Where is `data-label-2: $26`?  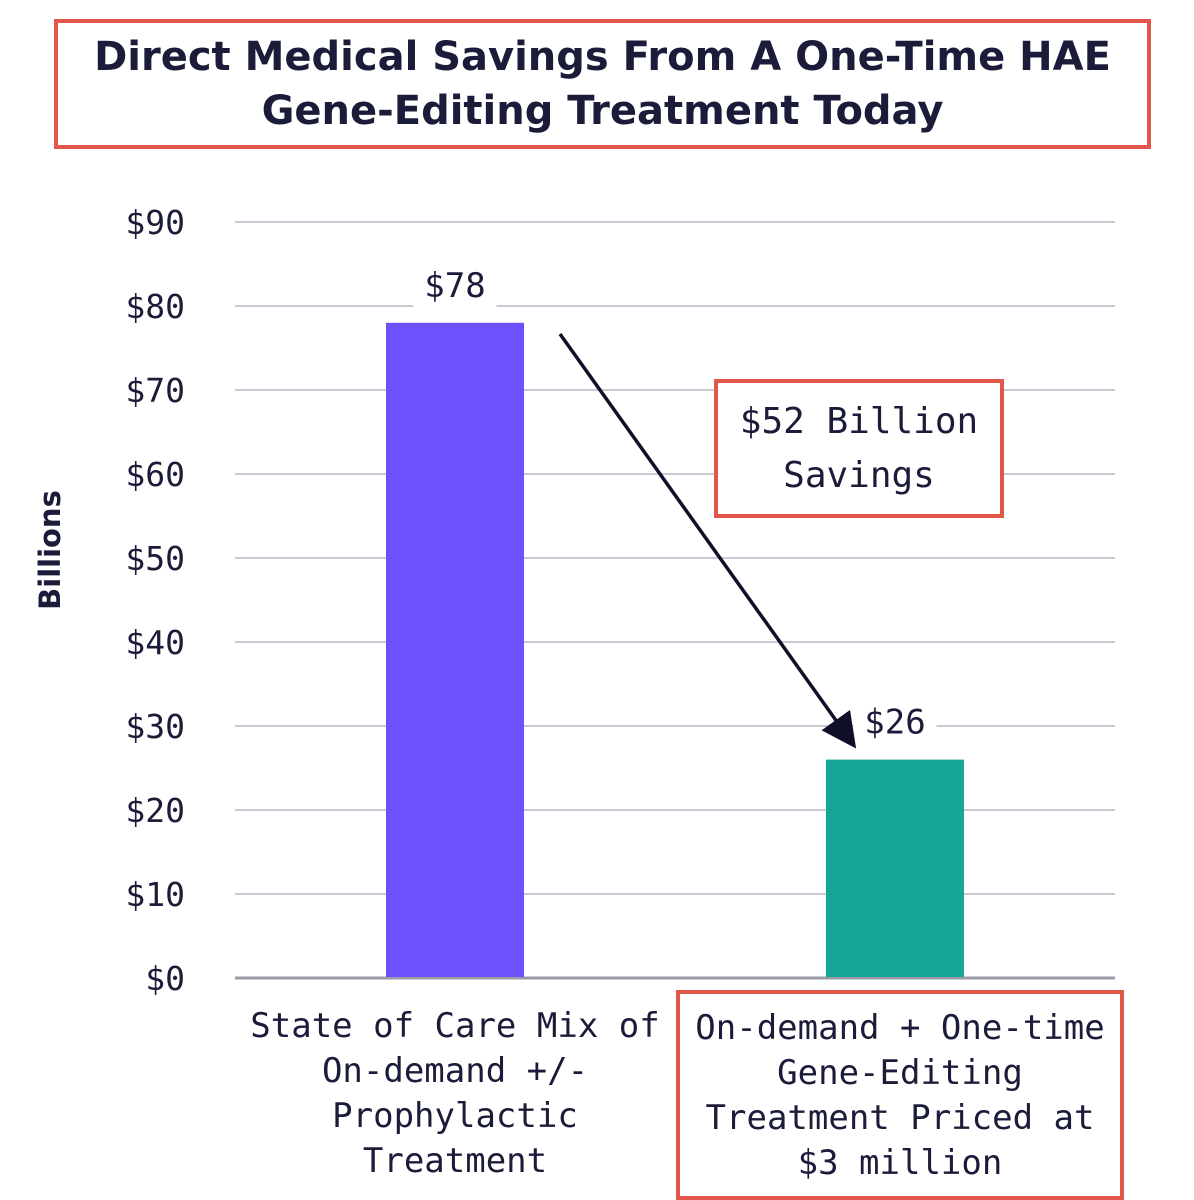
data-label-2: $26 is located at coordinates (894, 723).